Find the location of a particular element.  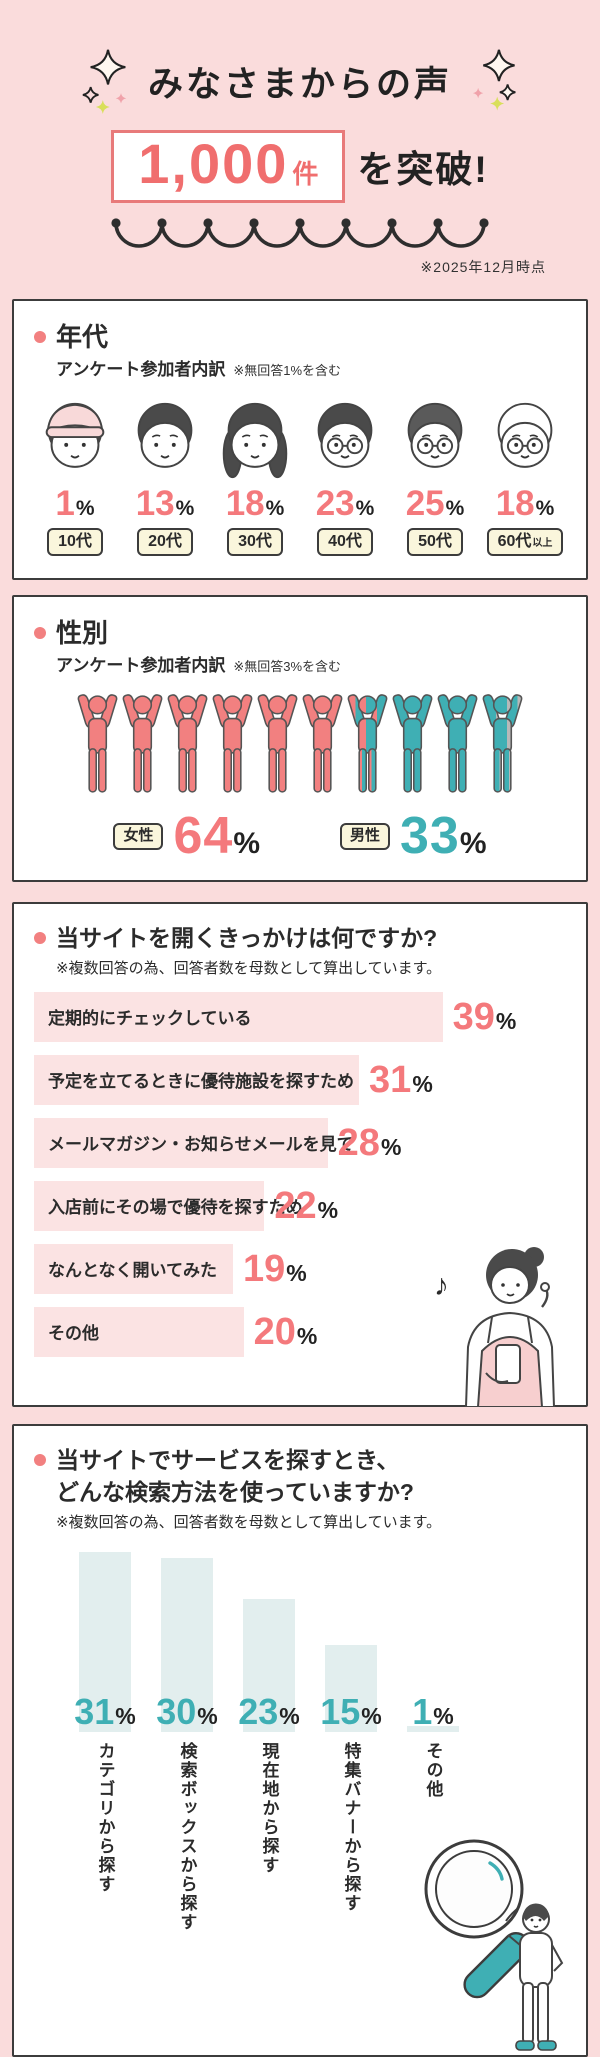

bar-percent: 22% is located at coordinates (306, 1205).